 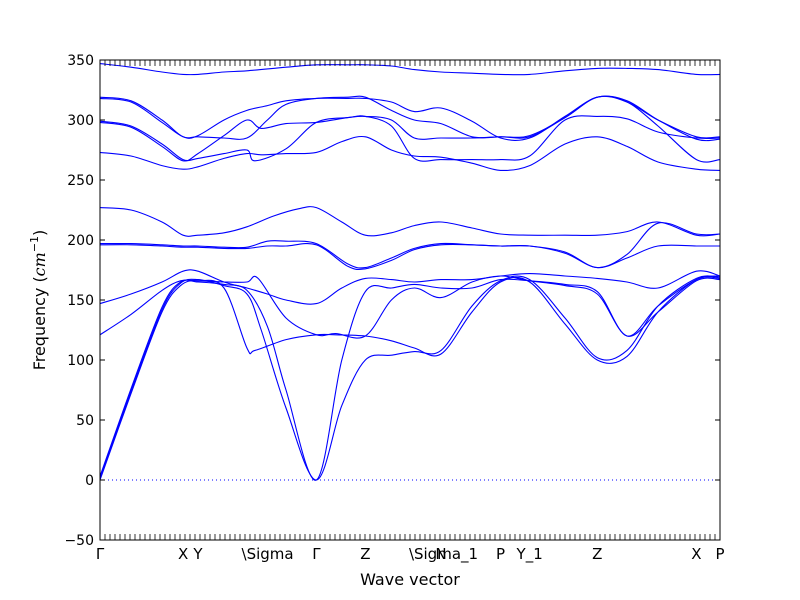 What do you see at coordinates (529, 554) in the screenshot?
I see `x-tick-label: Y_1` at bounding box center [529, 554].